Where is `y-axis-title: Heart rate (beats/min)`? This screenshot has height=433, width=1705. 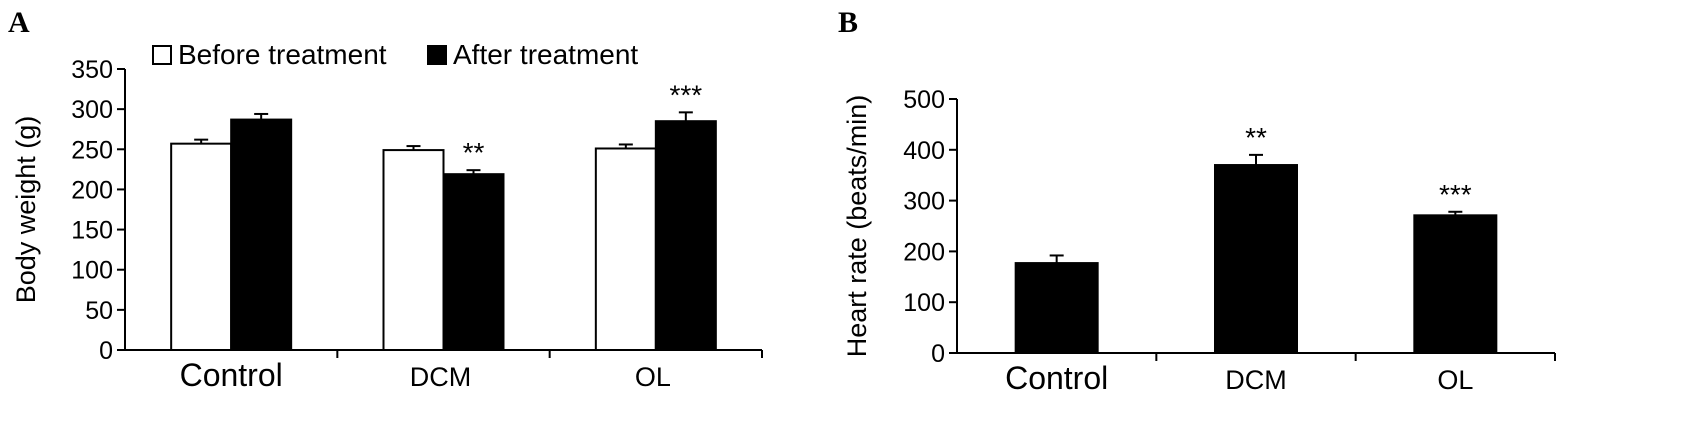
y-axis-title: Heart rate (beats/min) is located at coordinates (857, 226).